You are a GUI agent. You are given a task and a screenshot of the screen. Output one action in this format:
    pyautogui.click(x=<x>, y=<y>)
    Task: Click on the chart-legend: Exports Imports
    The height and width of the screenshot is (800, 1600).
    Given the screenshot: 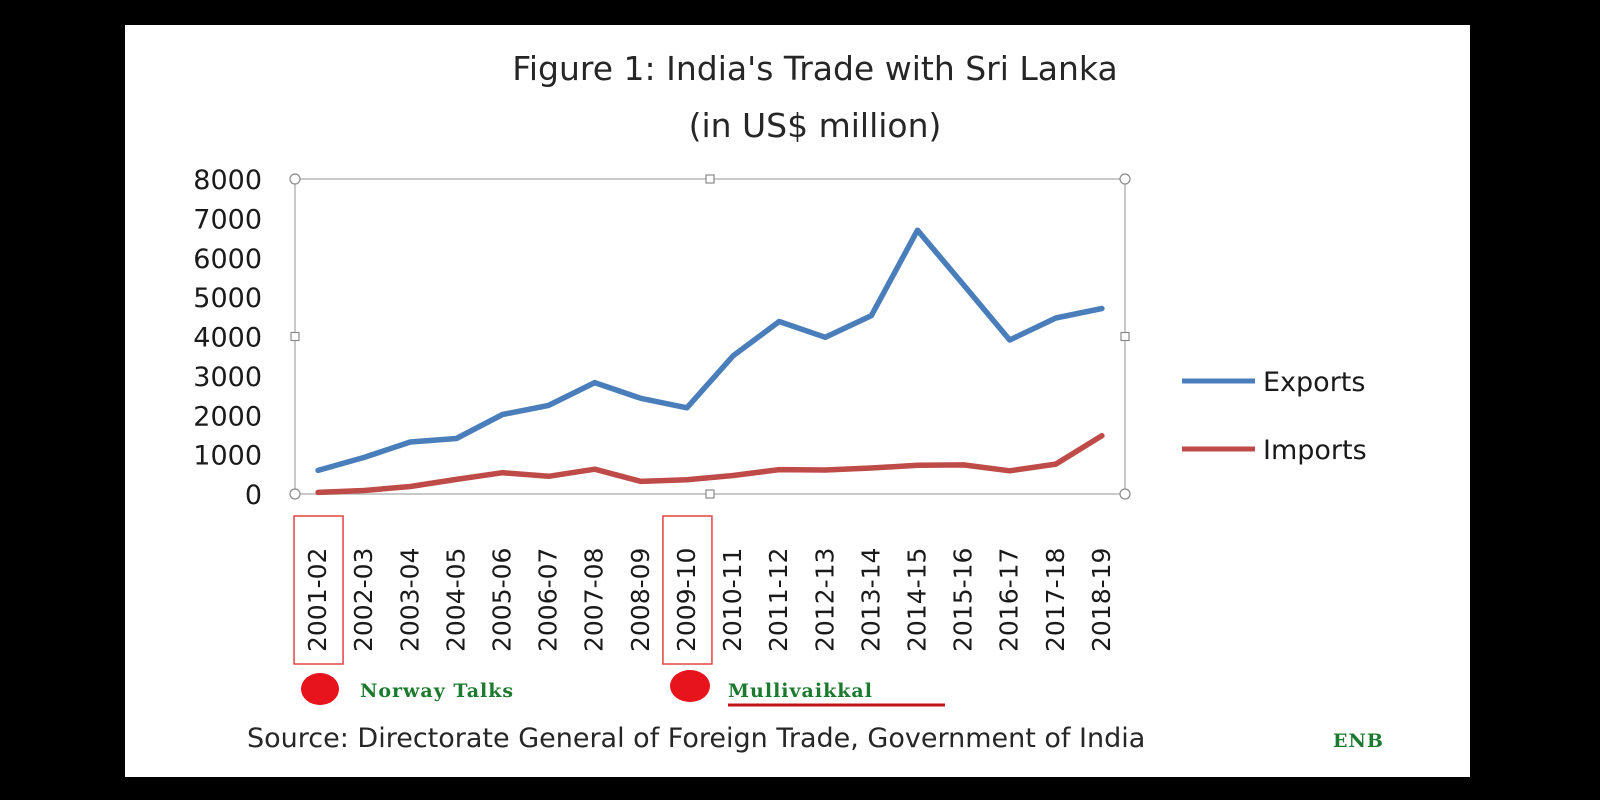 What is the action you would take?
    pyautogui.click(x=1274, y=416)
    